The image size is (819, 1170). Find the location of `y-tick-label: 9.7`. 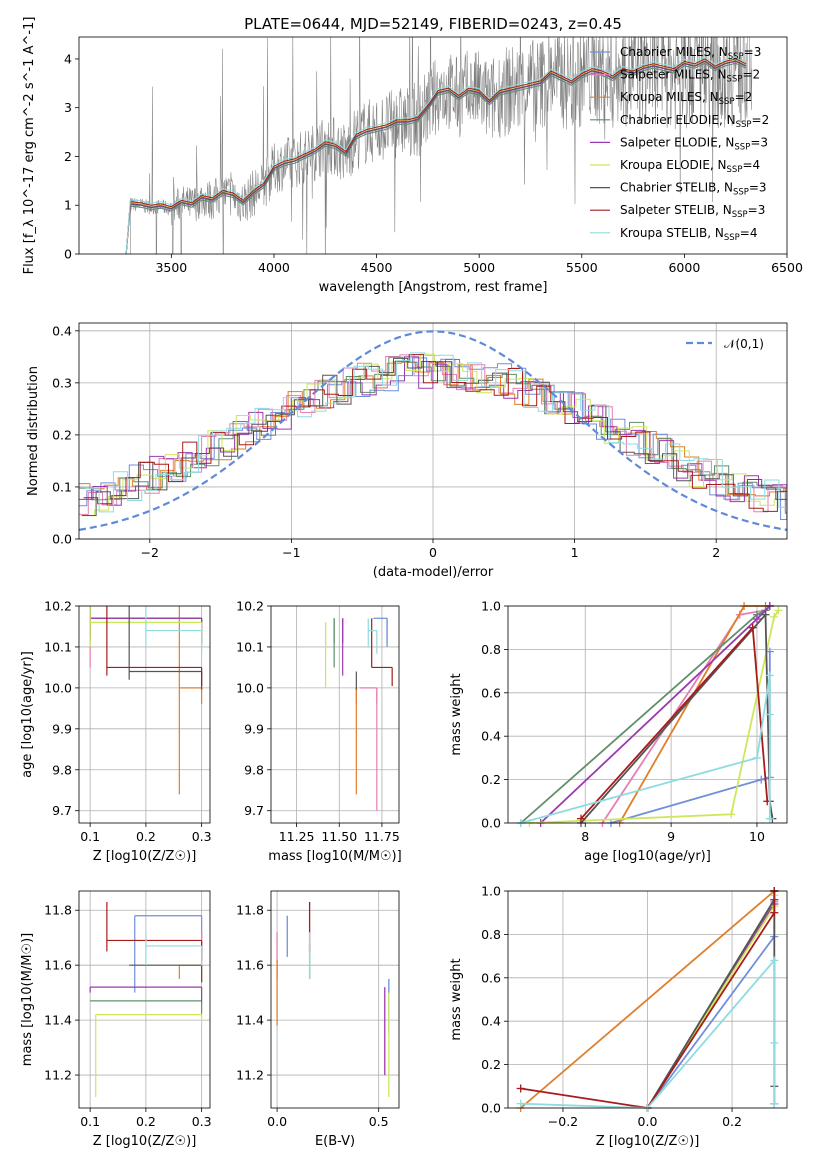

y-tick-label: 9.7 is located at coordinates (254, 810).